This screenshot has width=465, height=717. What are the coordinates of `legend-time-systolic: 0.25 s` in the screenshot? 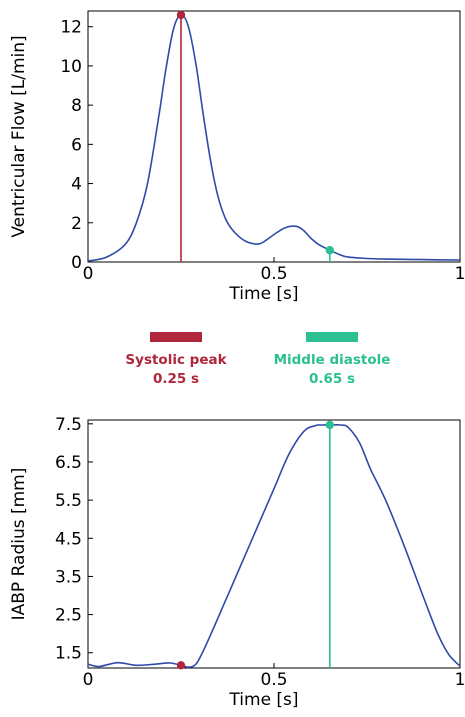 It's located at (176, 379).